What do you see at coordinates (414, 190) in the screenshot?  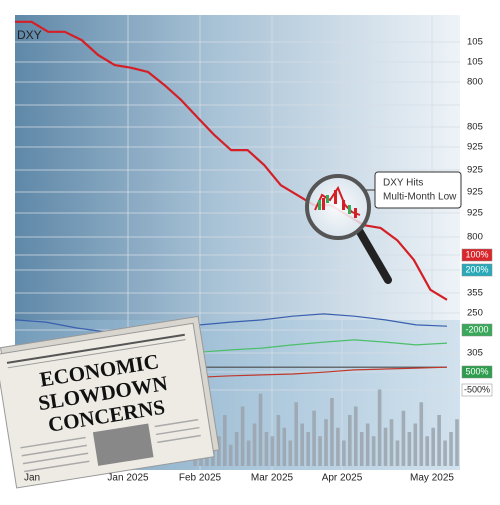 I see `annotation: DXY Hits Multi-Month Low` at bounding box center [414, 190].